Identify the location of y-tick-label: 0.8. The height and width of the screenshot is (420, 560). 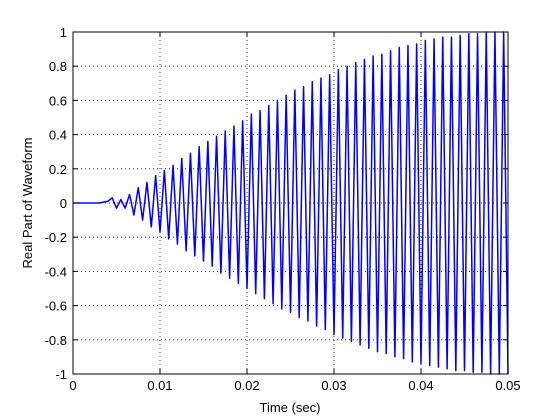
(58, 66).